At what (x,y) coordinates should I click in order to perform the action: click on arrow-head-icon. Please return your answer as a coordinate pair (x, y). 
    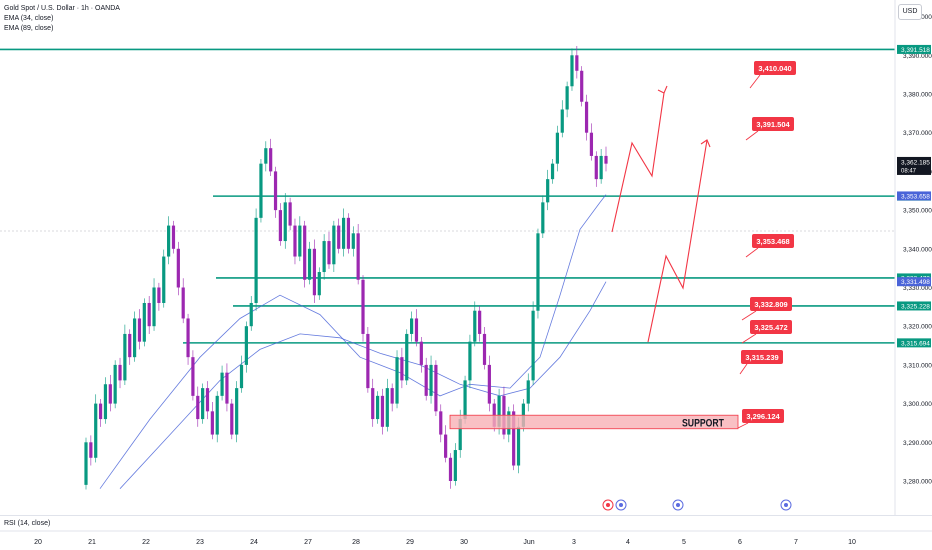
    Looking at the image, I should click on (662, 89).